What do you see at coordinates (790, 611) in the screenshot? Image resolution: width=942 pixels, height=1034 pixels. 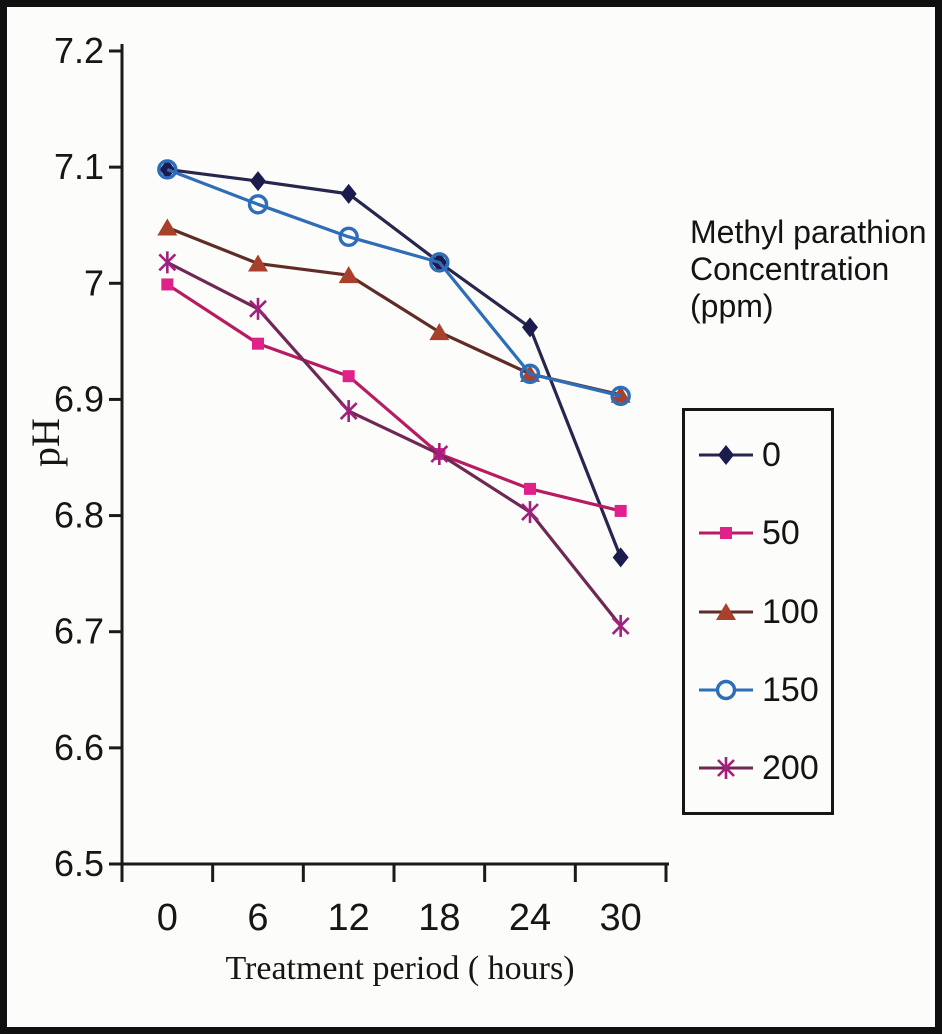 I see `legend-label: 100` at bounding box center [790, 611].